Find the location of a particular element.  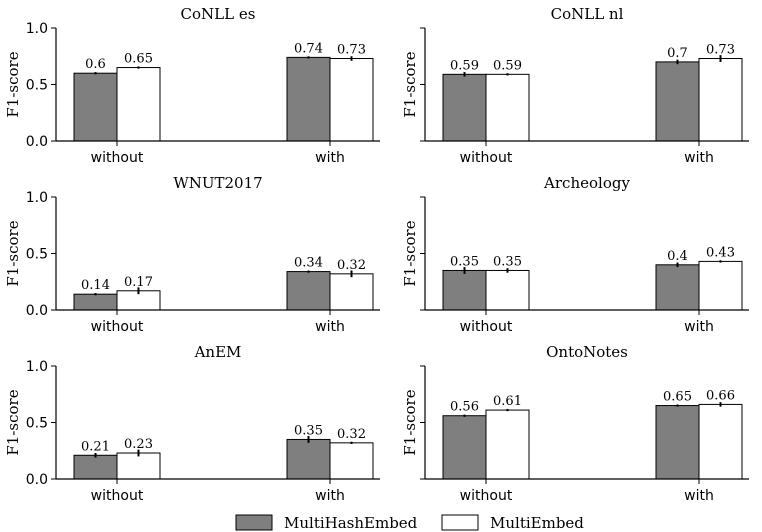

data-label: 0.34 is located at coordinates (308, 263).